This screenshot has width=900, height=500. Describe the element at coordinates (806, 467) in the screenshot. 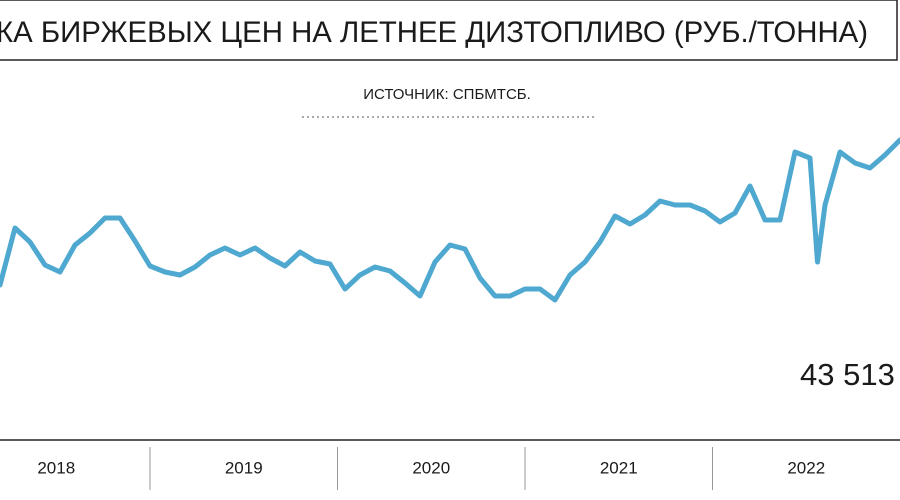

I see `x-tick-label: 2022` at that location.